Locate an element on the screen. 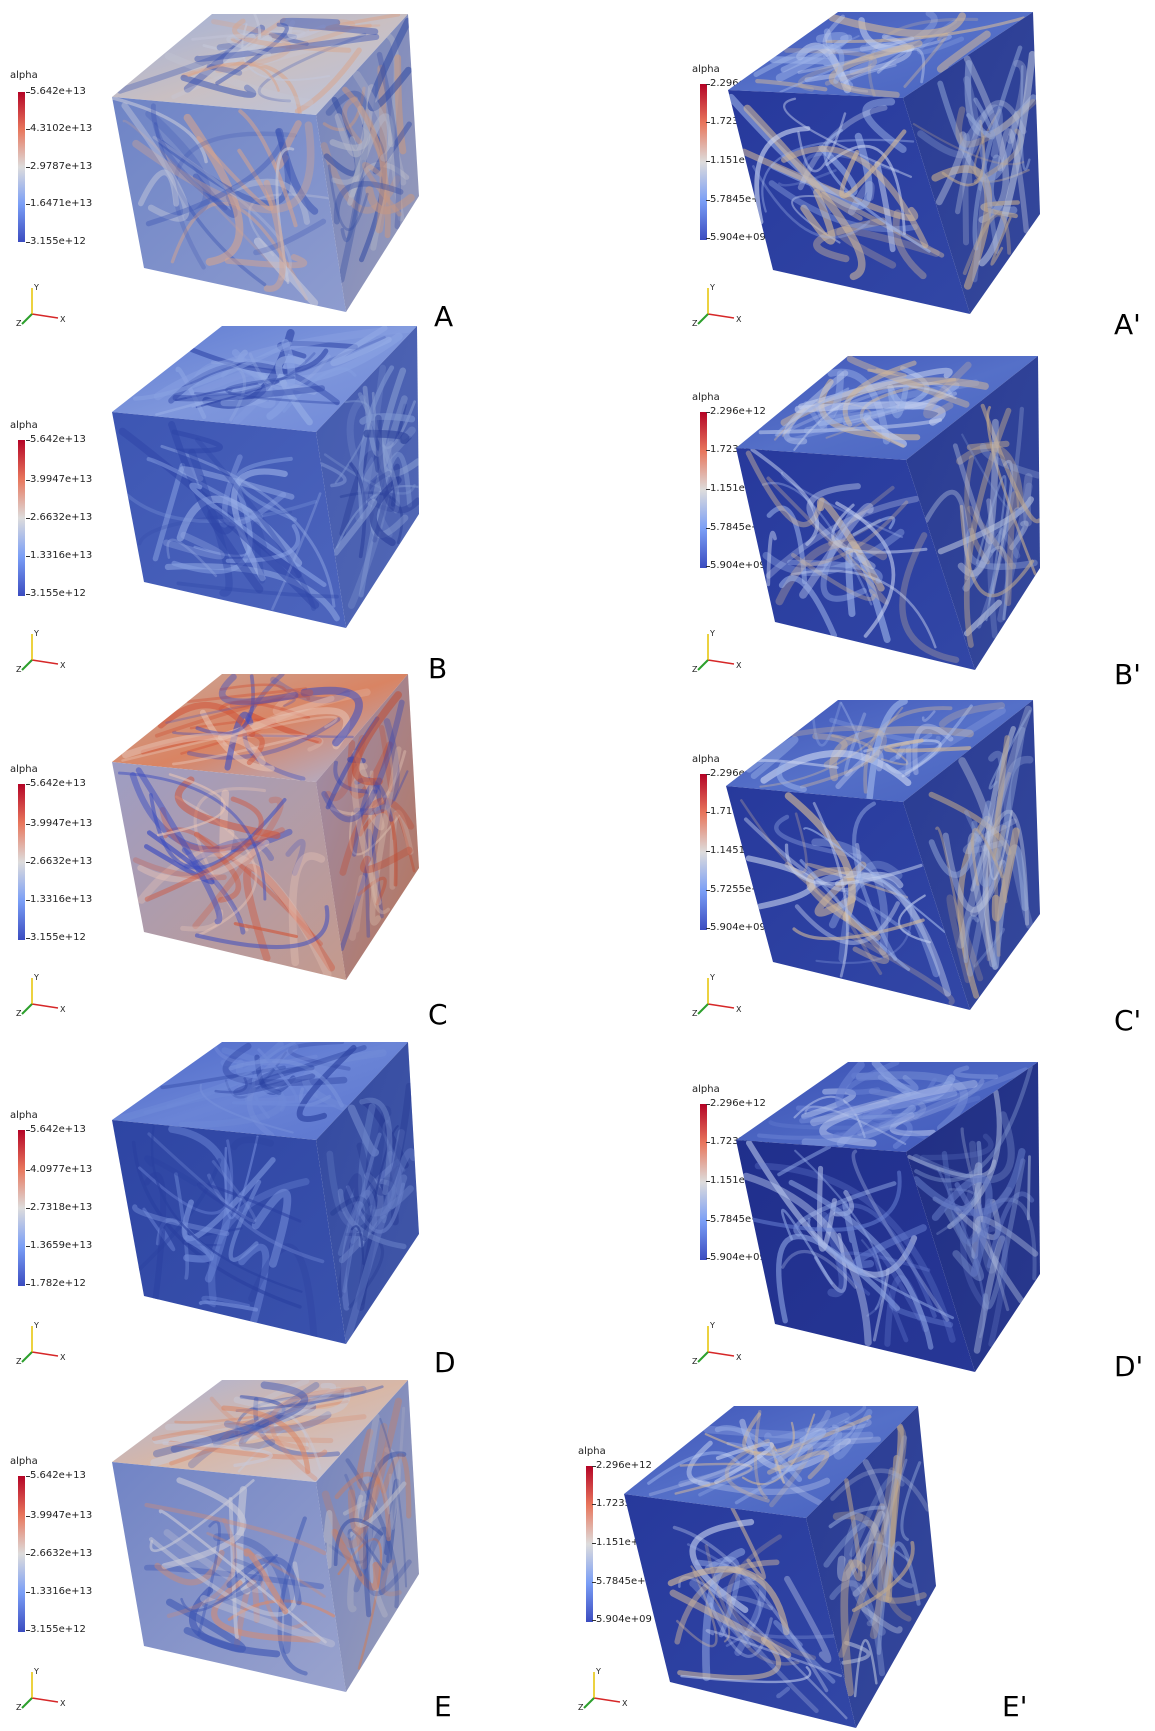  panel-label: C is located at coordinates (438, 1014).